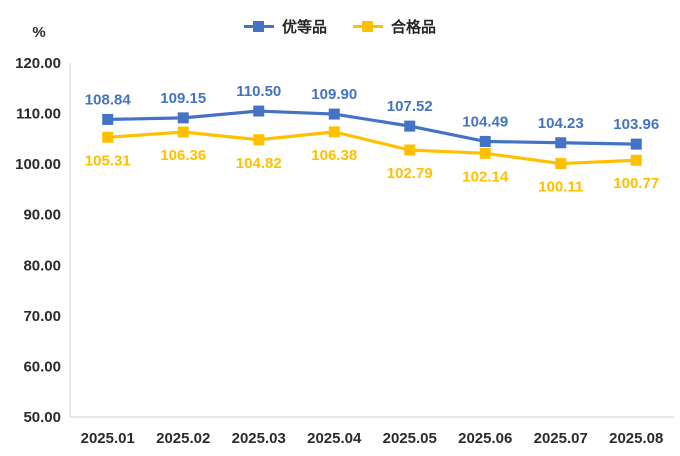  What do you see at coordinates (485, 176) in the screenshot?
I see `svg-text: 102.14` at bounding box center [485, 176].